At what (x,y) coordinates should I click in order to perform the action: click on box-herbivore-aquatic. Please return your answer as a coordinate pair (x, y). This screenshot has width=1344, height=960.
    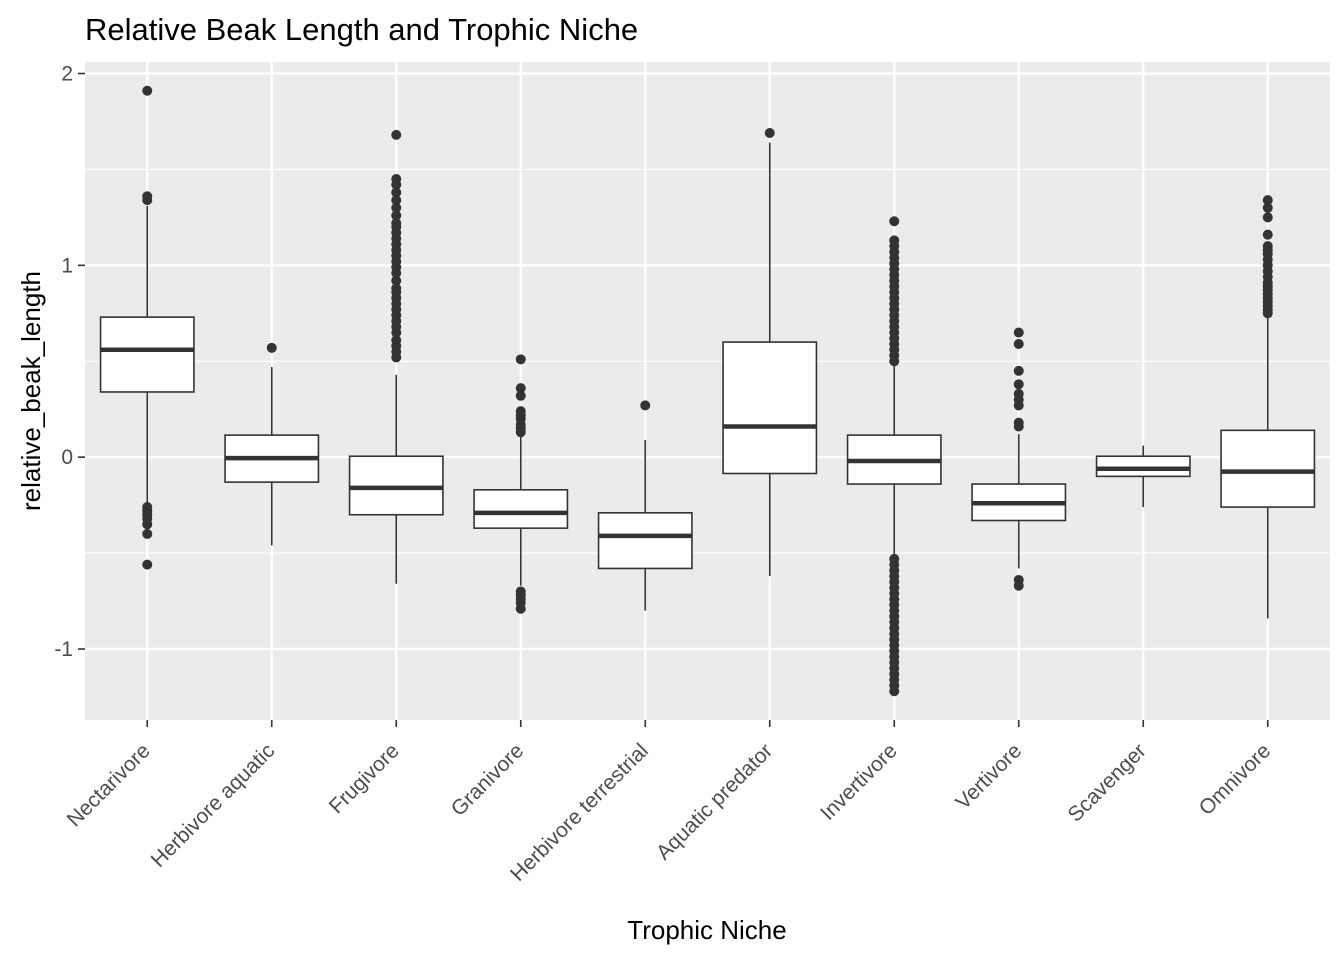
    Looking at the image, I should click on (272, 444).